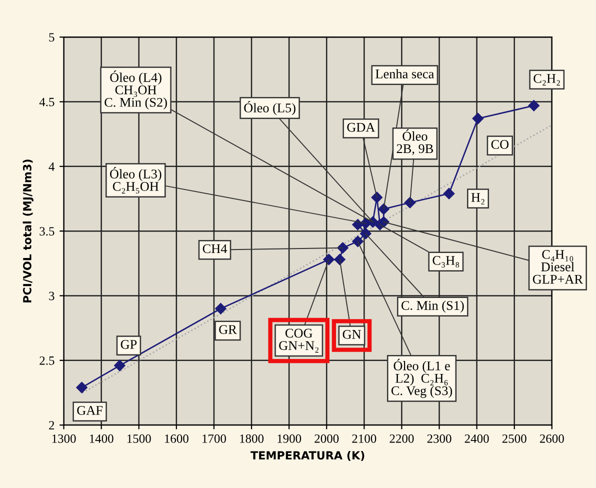  I want to click on x-tick-label: 2400, so click(476, 438).